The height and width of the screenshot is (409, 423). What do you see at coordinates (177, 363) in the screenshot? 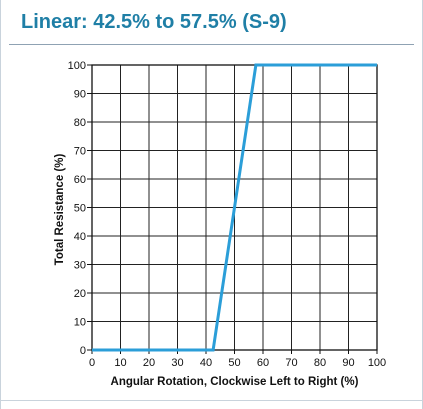
I see `x-tick-label: 30` at bounding box center [177, 363].